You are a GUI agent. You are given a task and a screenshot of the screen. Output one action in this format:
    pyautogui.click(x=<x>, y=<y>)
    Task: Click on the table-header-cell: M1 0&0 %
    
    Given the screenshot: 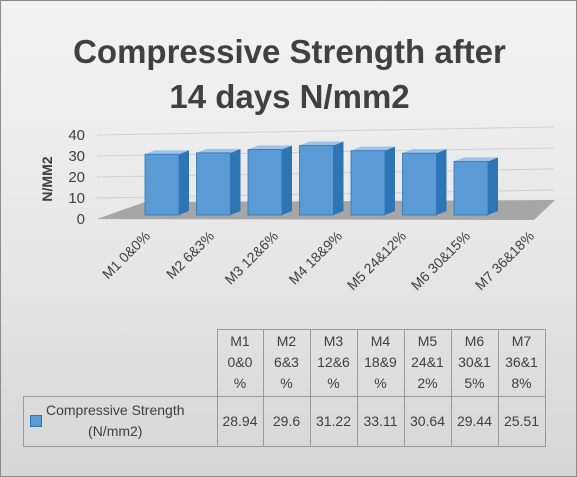 What is the action you would take?
    pyautogui.click(x=240, y=363)
    